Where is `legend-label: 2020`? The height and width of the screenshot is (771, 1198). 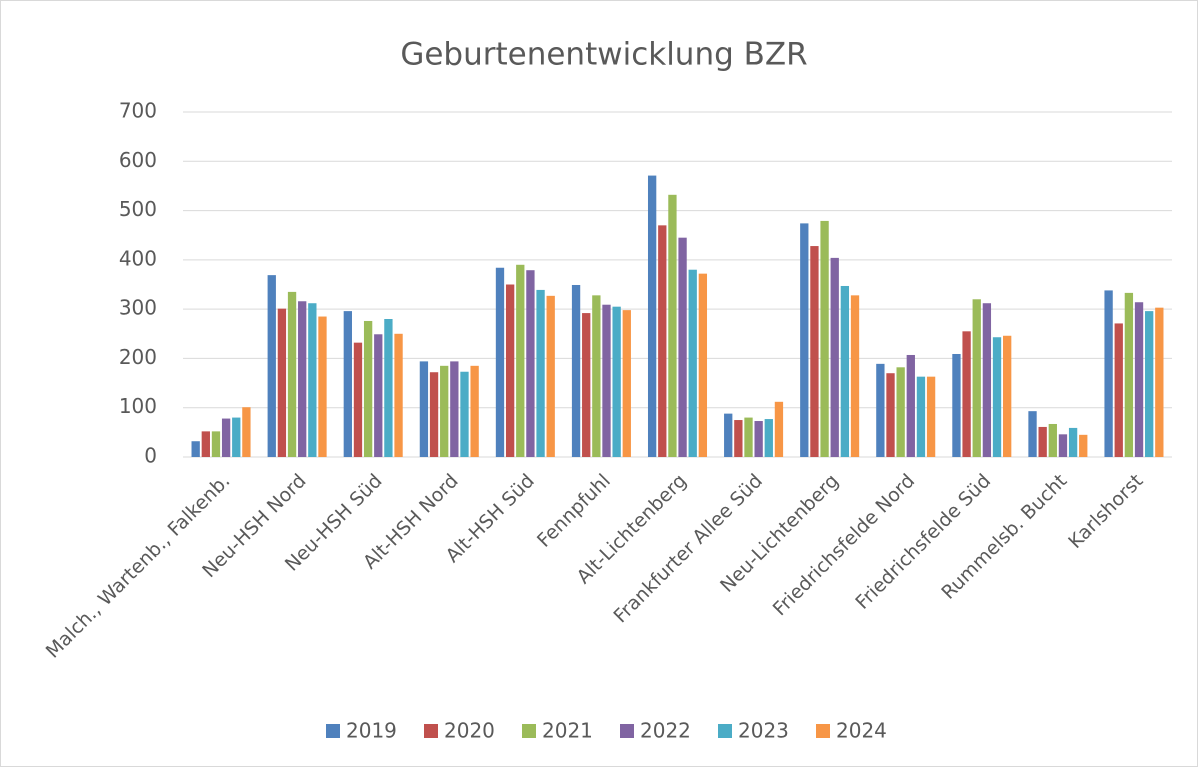
legend-label: 2020 is located at coordinates (469, 731).